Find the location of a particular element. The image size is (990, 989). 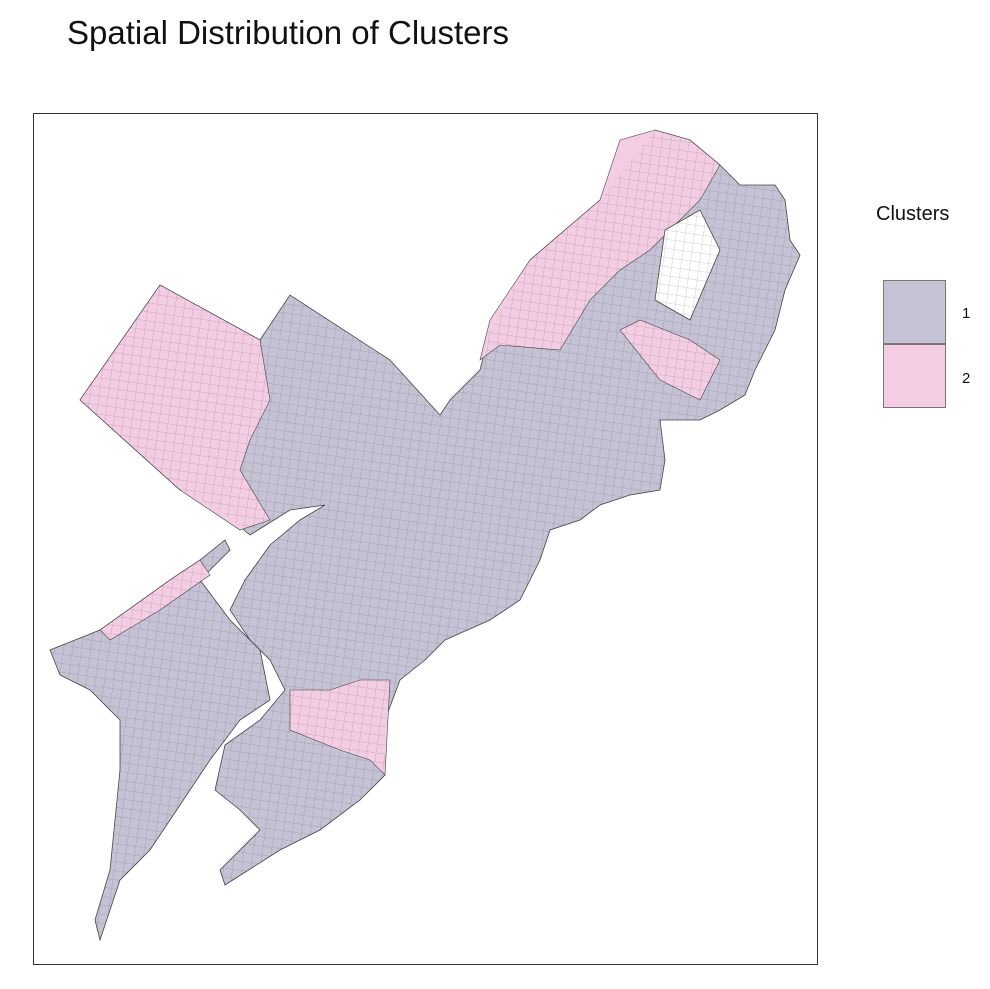

legend-title: Clusters is located at coordinates (913, 214).